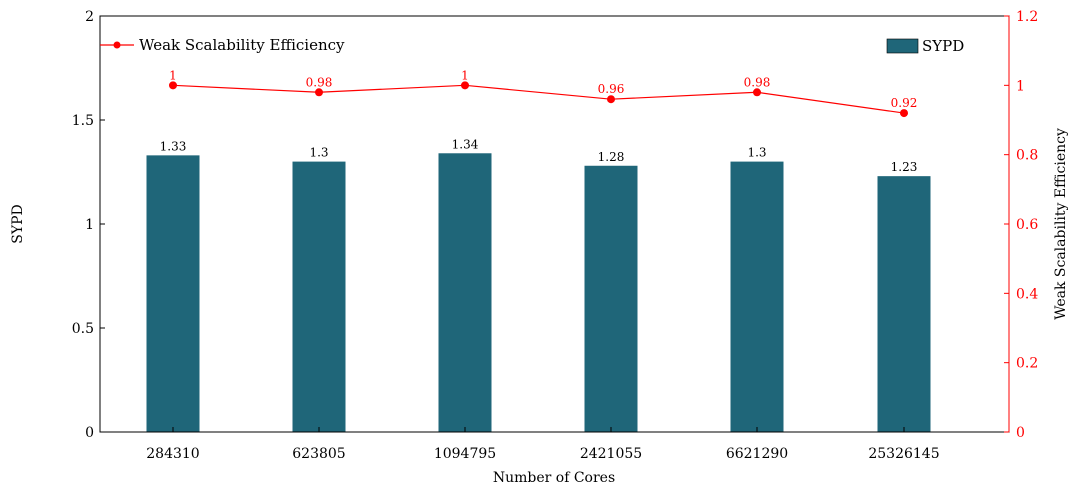  I want to click on legend: Weak Scalability Efficiency SYPD, so click(532, 45).